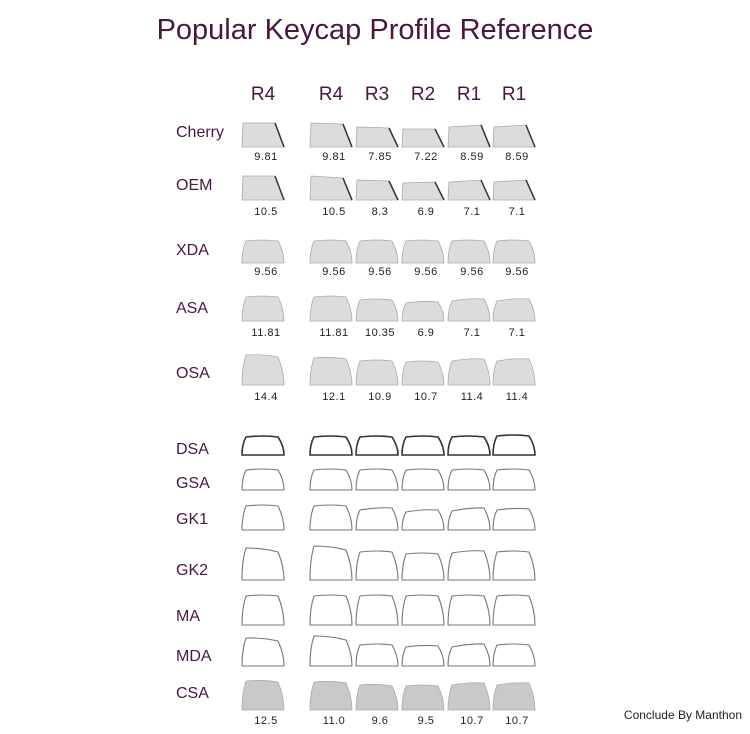 This screenshot has width=750, height=734. What do you see at coordinates (380, 333) in the screenshot?
I see `height-value: 10.35` at bounding box center [380, 333].